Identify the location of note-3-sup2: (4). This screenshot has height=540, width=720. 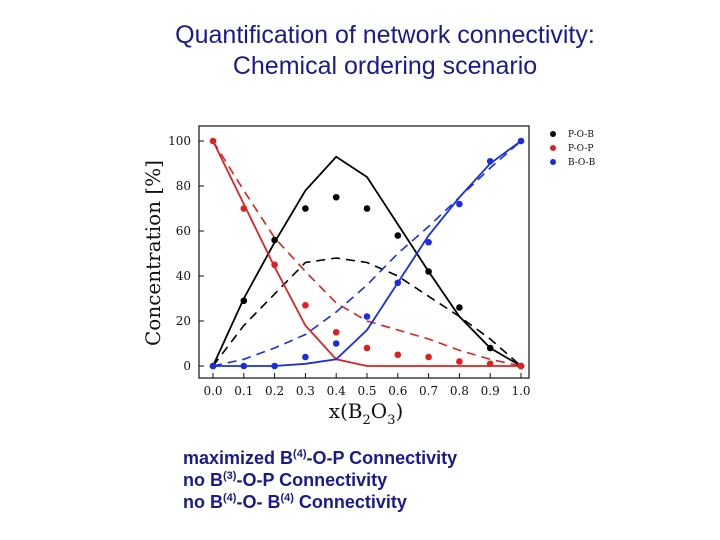
(287, 498).